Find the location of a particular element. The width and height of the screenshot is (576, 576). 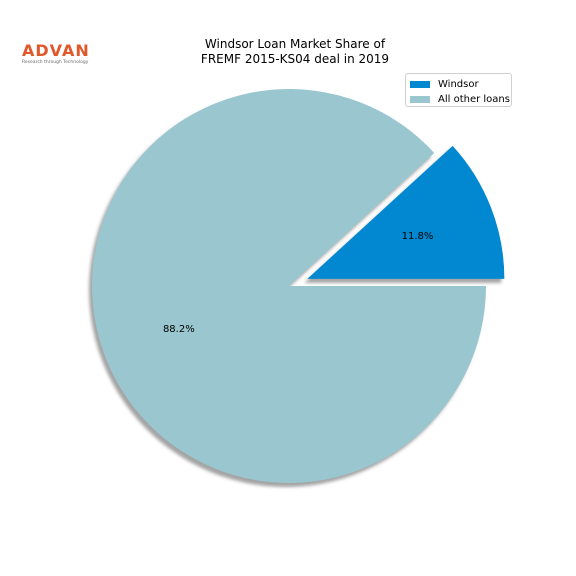

legend-item-windsor: Windsor is located at coordinates (458, 84).